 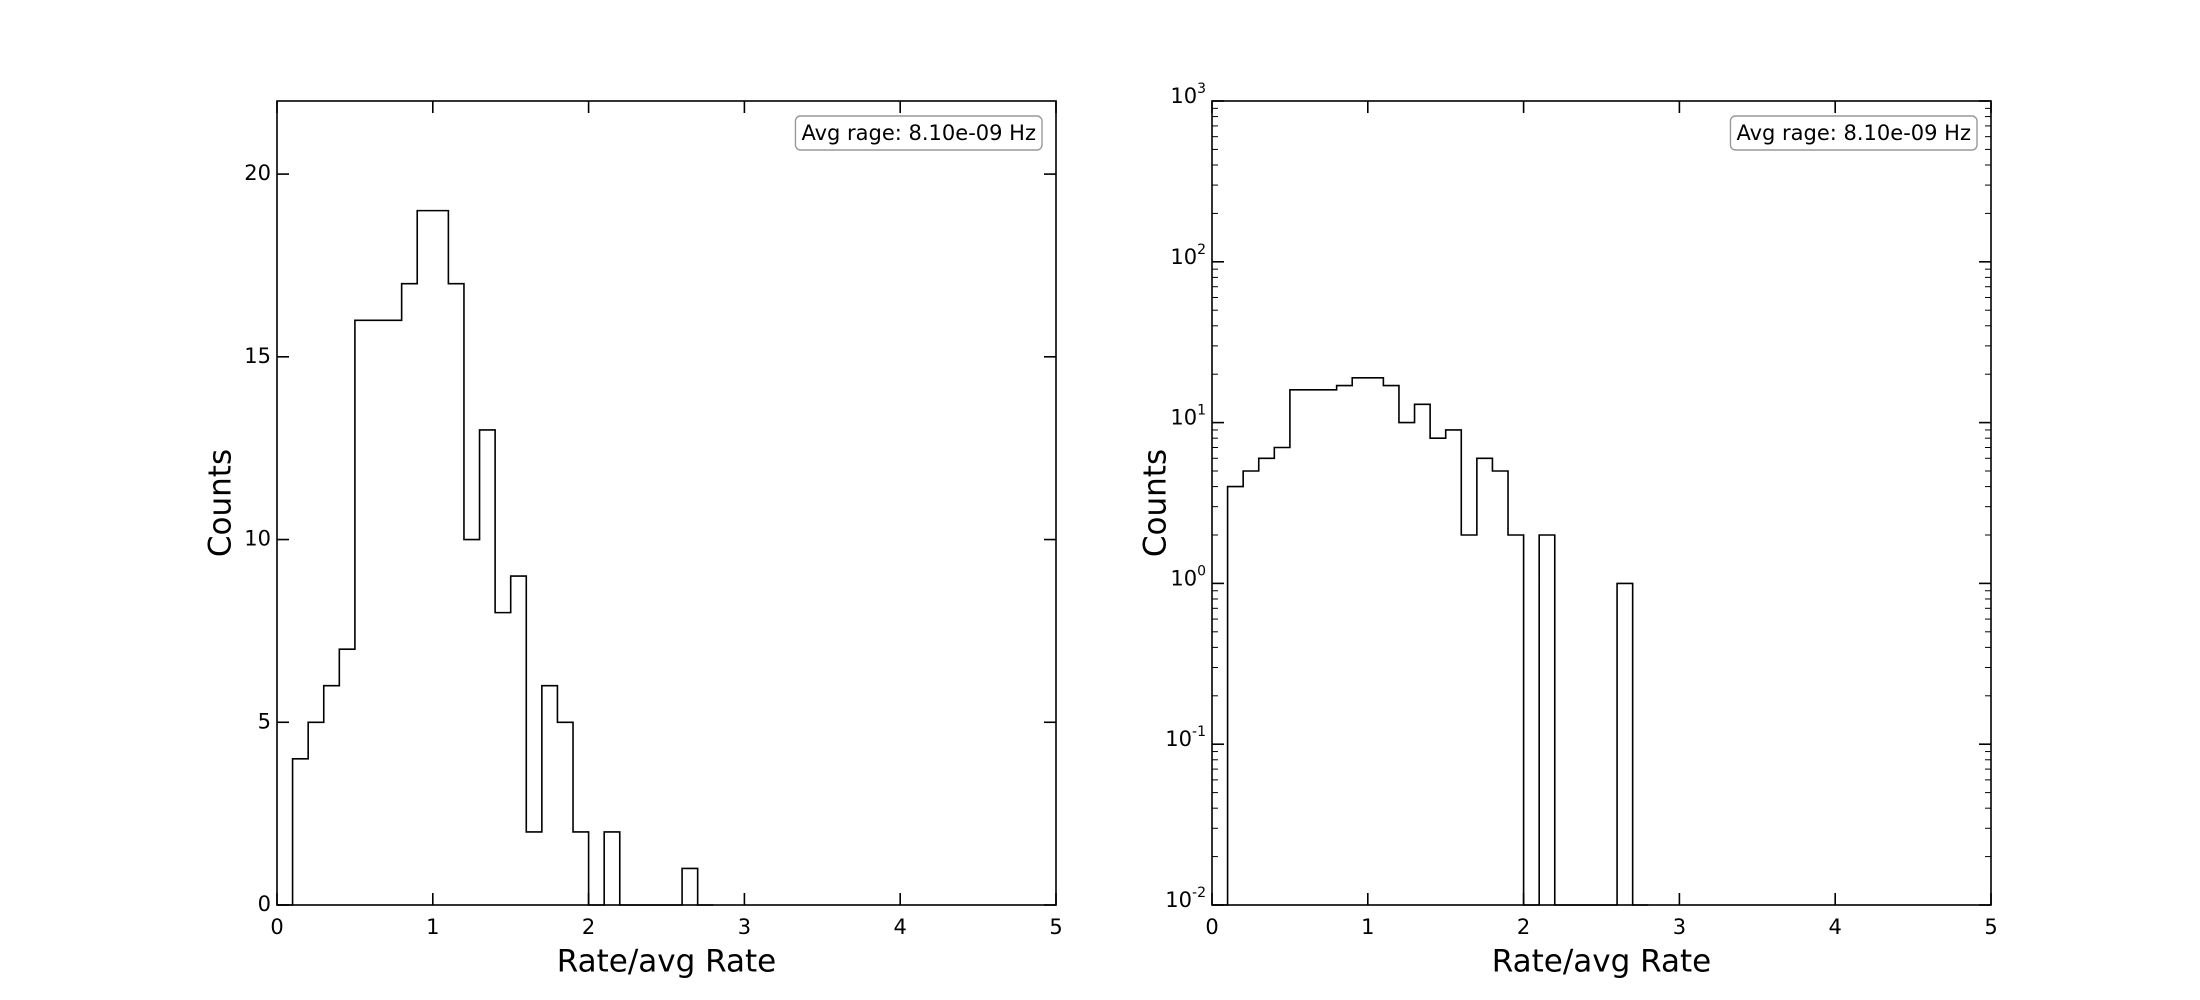 What do you see at coordinates (257, 173) in the screenshot?
I see `y-tick-label: 20` at bounding box center [257, 173].